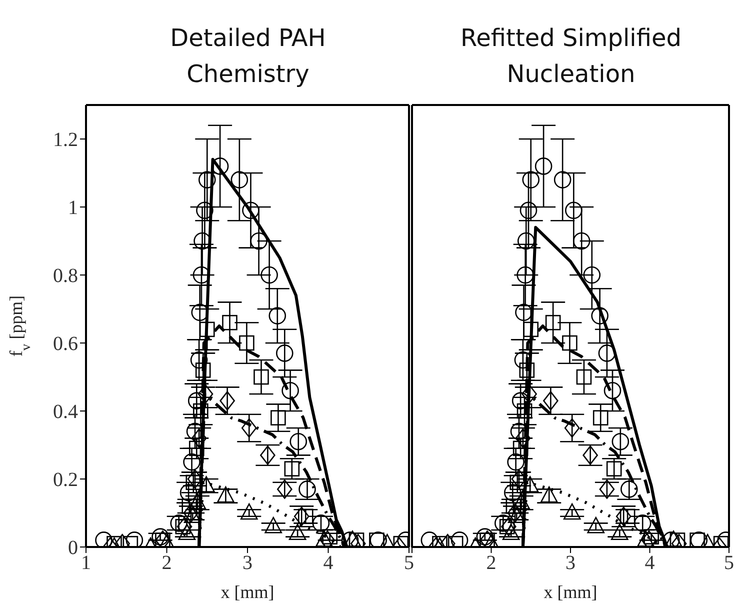 Image resolution: width=738 pixels, height=608 pixels. Describe the element at coordinates (571, 56) in the screenshot. I see `chart-title: Refitted Simplified Nucleation` at that location.